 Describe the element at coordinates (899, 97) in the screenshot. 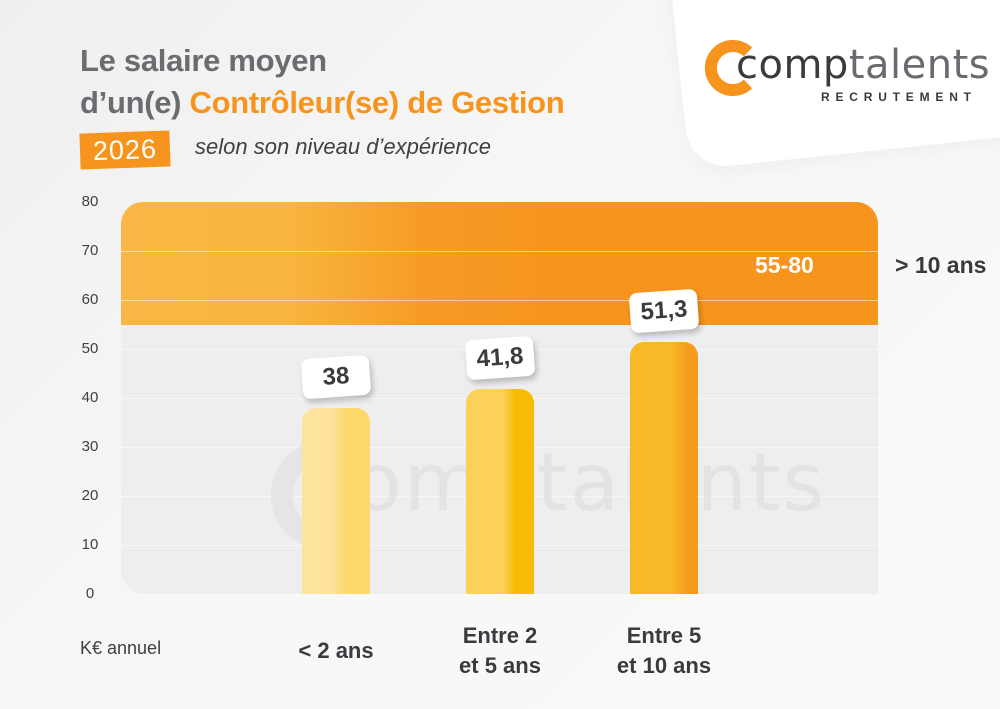

I see `logo-tagline: RECRUTEMENT` at that location.